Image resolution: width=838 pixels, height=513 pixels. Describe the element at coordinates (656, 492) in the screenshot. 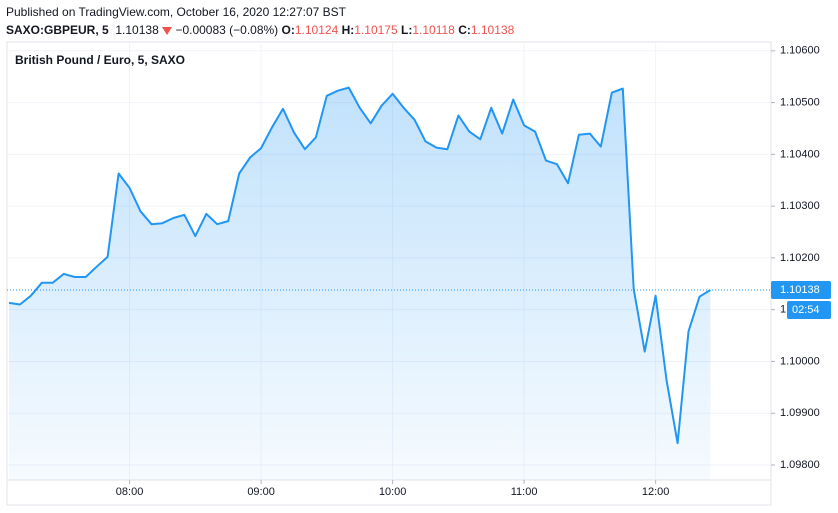

I see `x-tick-label: 12:00` at that location.